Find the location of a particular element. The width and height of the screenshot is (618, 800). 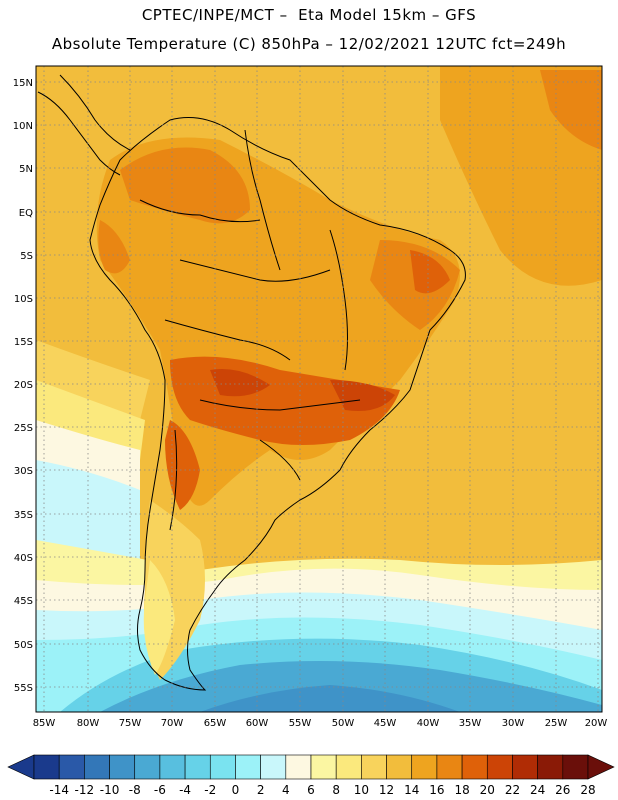

title-line-1: CPTEC/INPE/MCT – Eta Model 15km – GFS is located at coordinates (309, 15).